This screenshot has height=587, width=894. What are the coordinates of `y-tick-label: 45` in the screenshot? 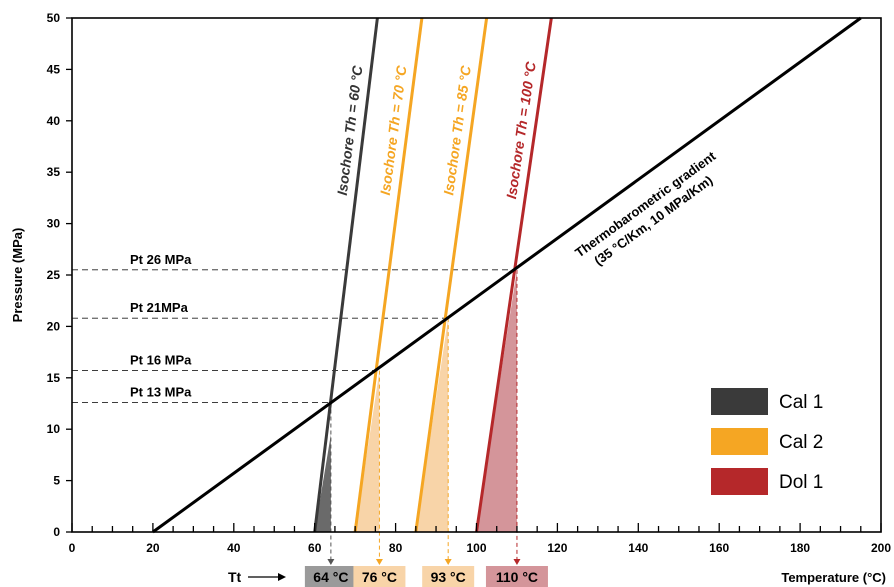 It's located at (54, 69).